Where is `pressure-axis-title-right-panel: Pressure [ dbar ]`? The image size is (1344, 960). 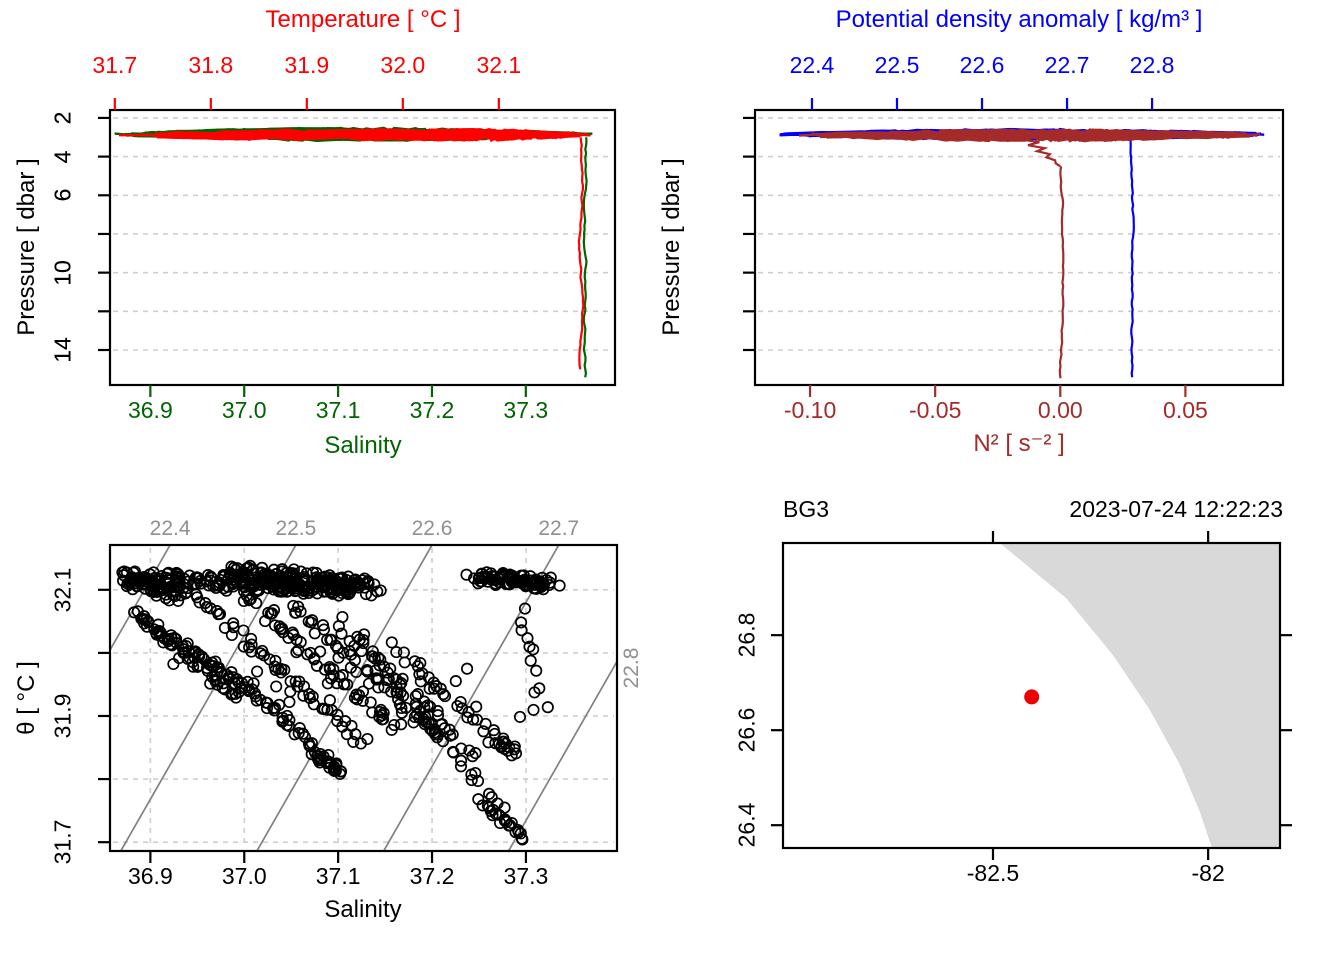
pressure-axis-title-right-panel: Pressure [ dbar ] is located at coordinates (671, 247).